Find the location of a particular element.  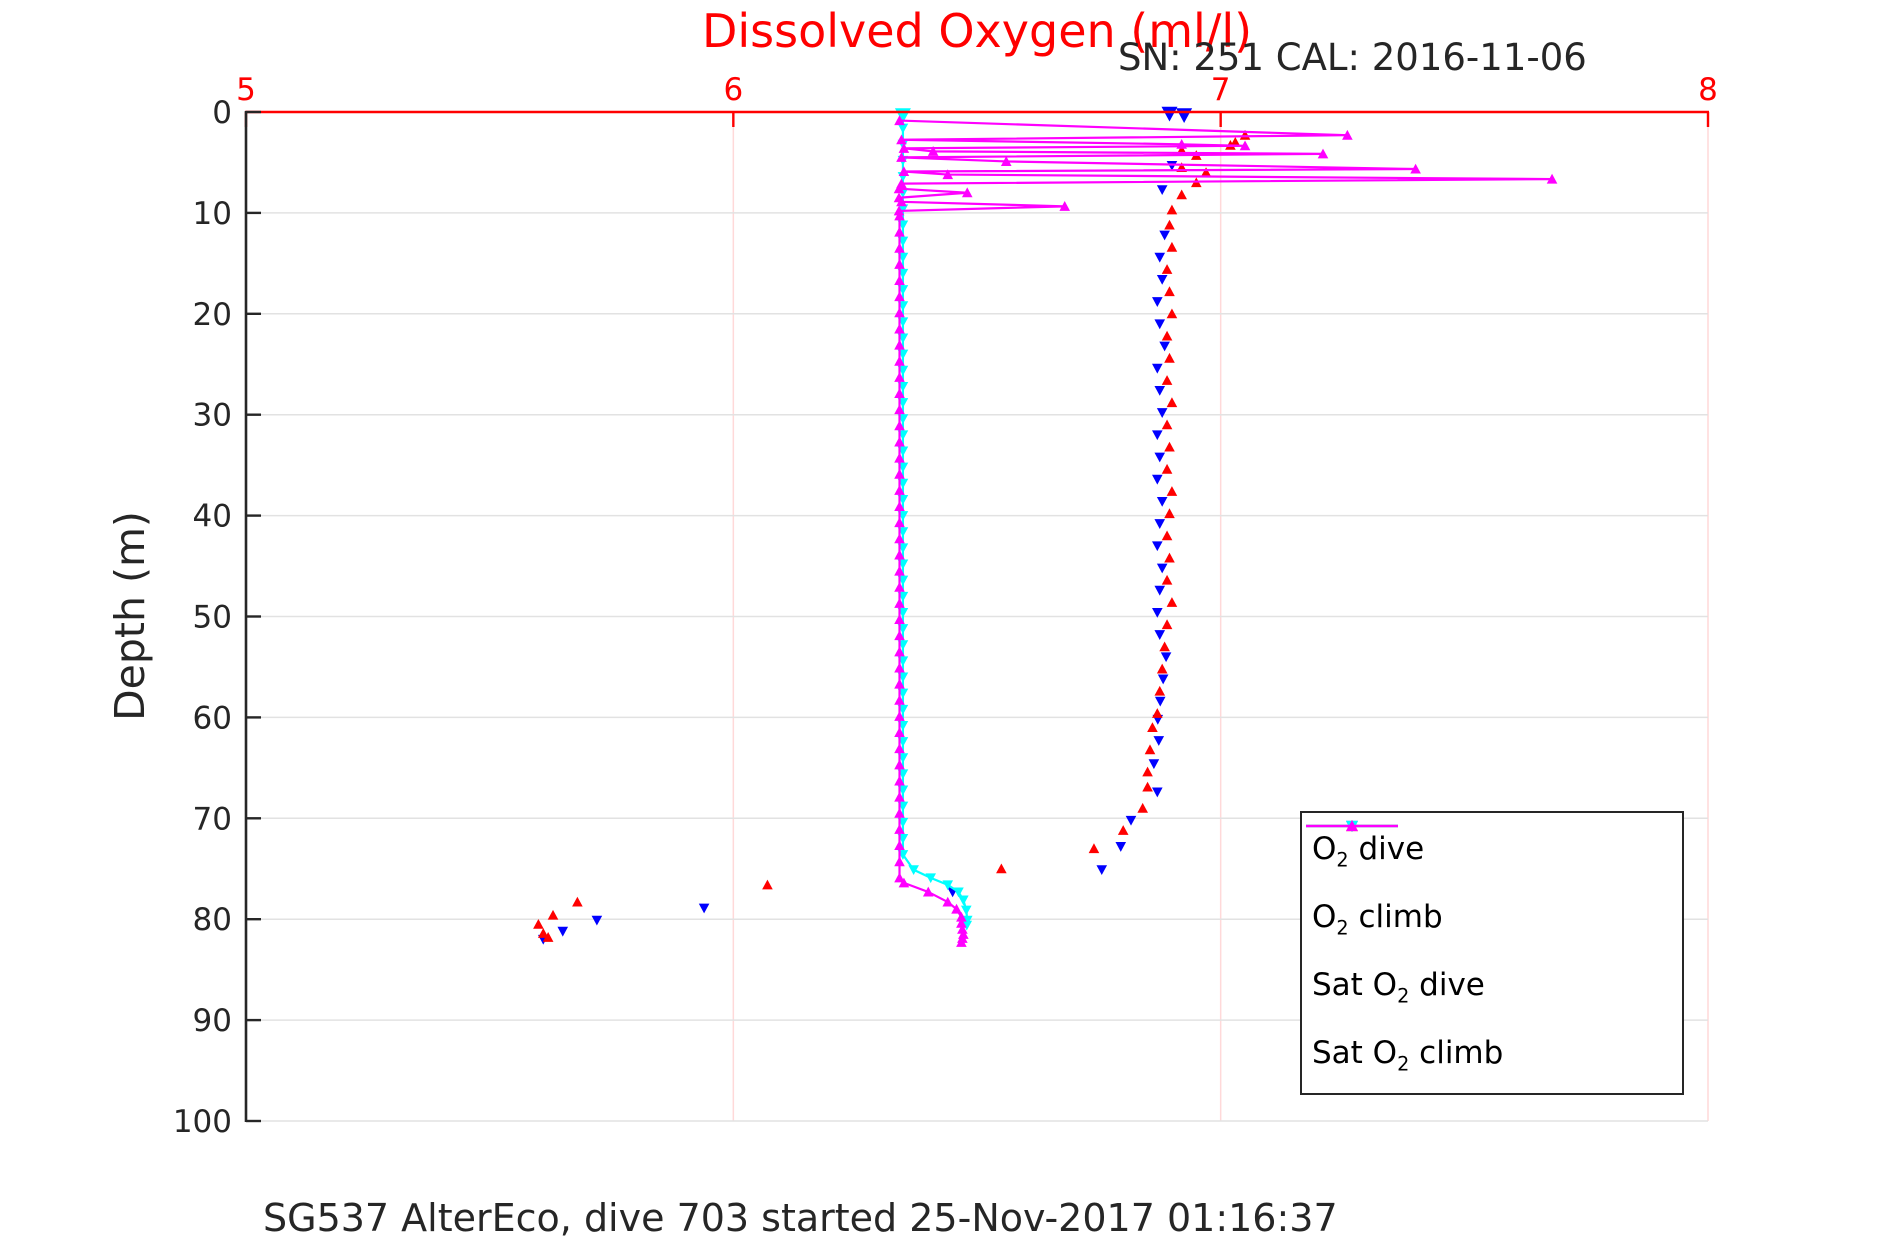

legend-marker-icon is located at coordinates (1352, 826).